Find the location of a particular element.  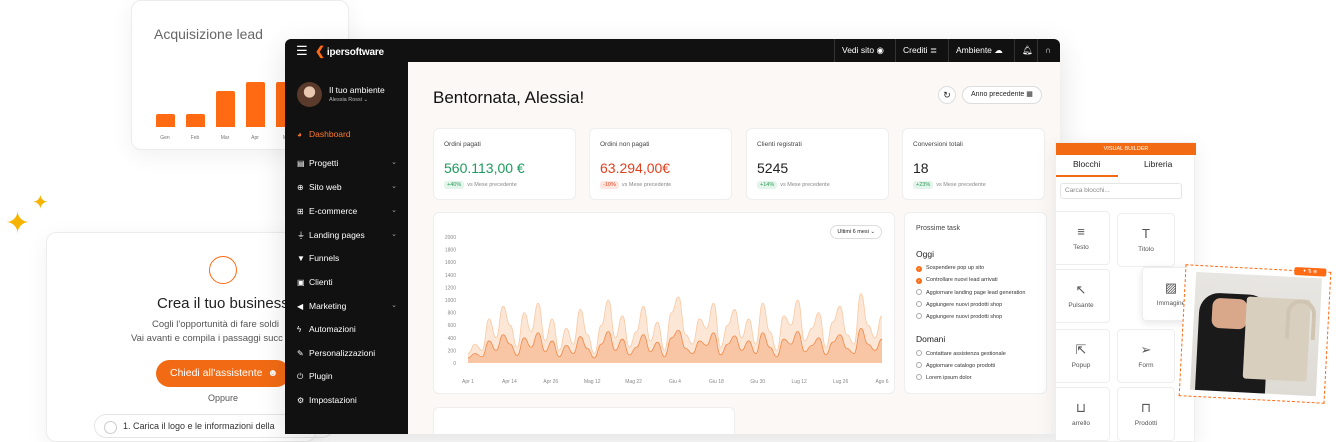

cart-icon: ⊔ is located at coordinates (1081, 407).